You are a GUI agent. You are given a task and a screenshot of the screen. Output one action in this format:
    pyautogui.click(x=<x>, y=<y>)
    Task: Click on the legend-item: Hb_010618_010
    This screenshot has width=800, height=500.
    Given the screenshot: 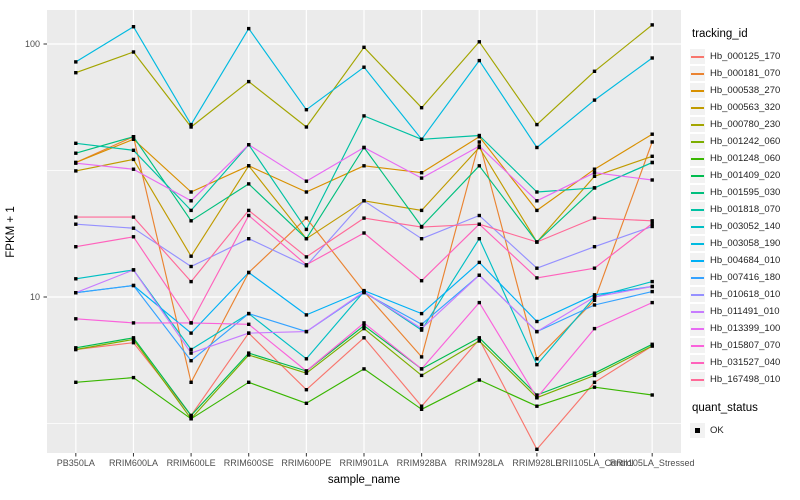 What is the action you would take?
    pyautogui.click(x=744, y=294)
    